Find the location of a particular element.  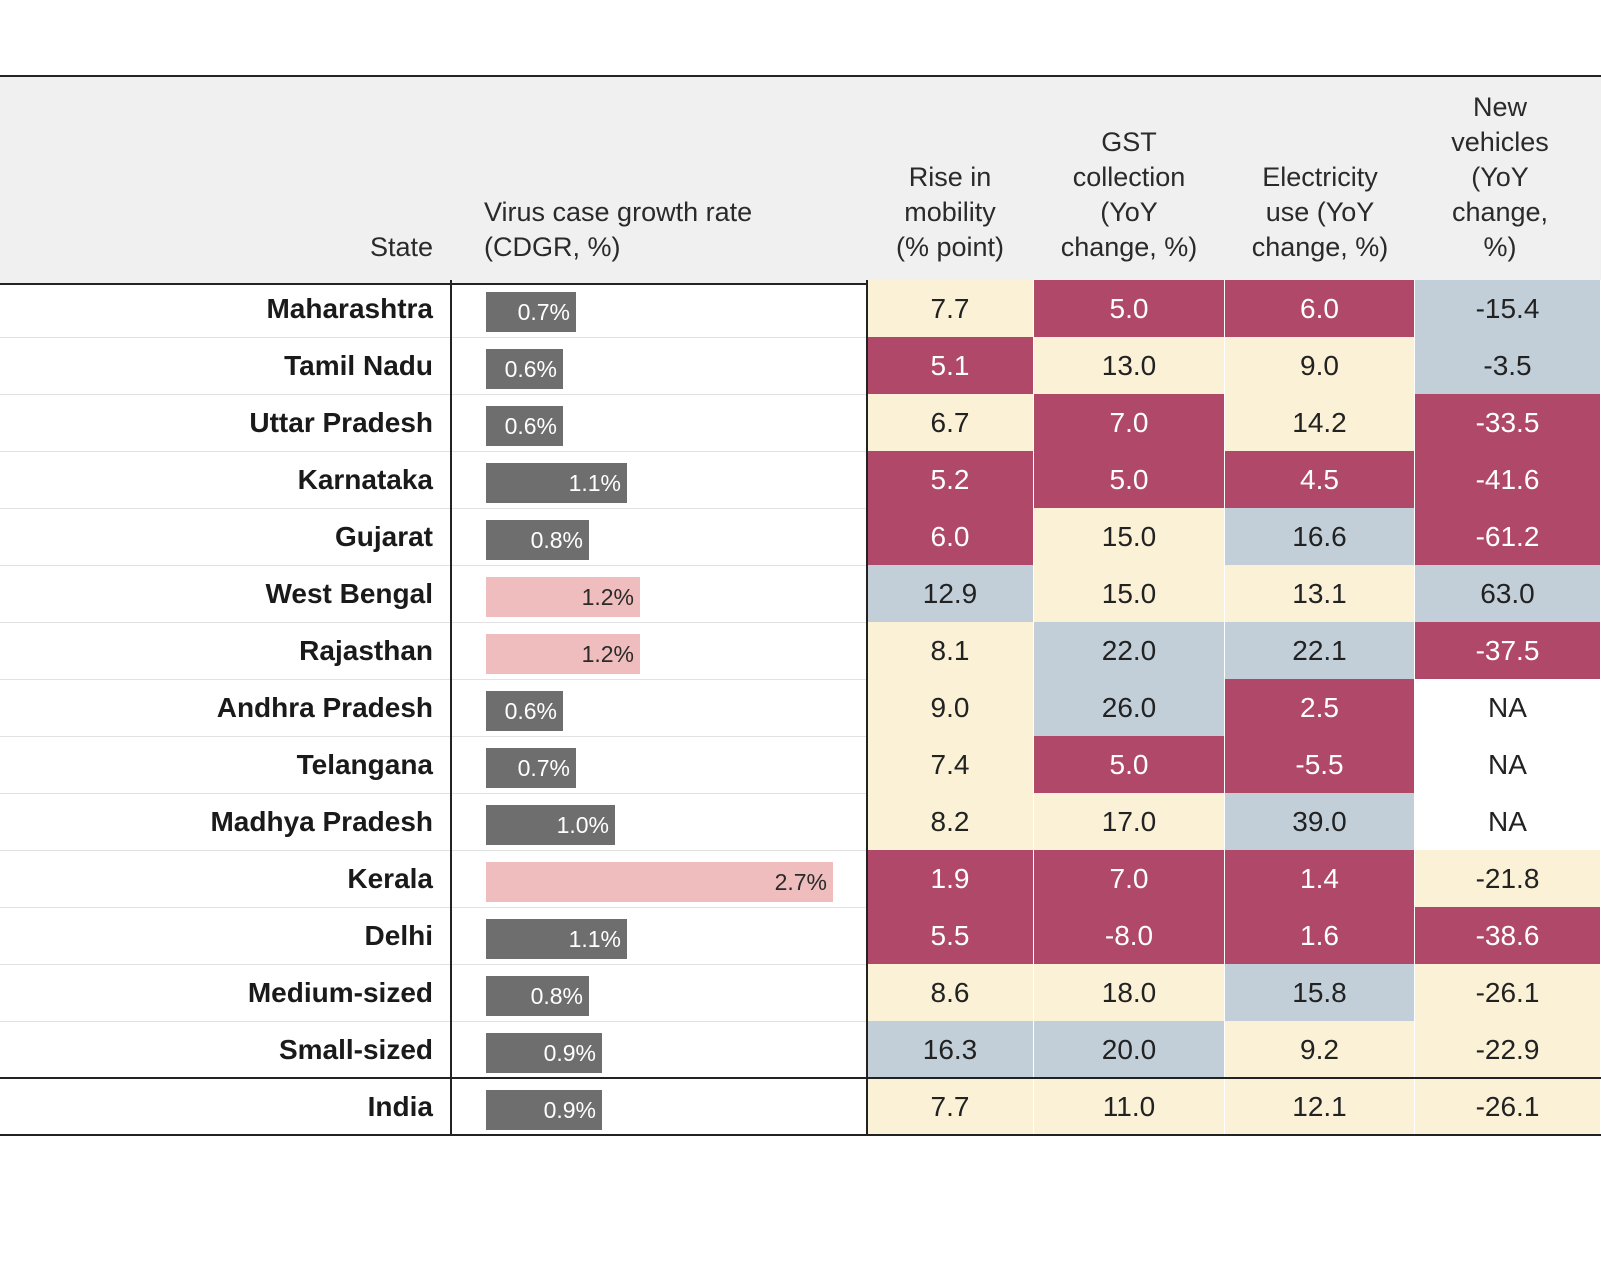

electricity-cell: 16.6 is located at coordinates (1320, 537).